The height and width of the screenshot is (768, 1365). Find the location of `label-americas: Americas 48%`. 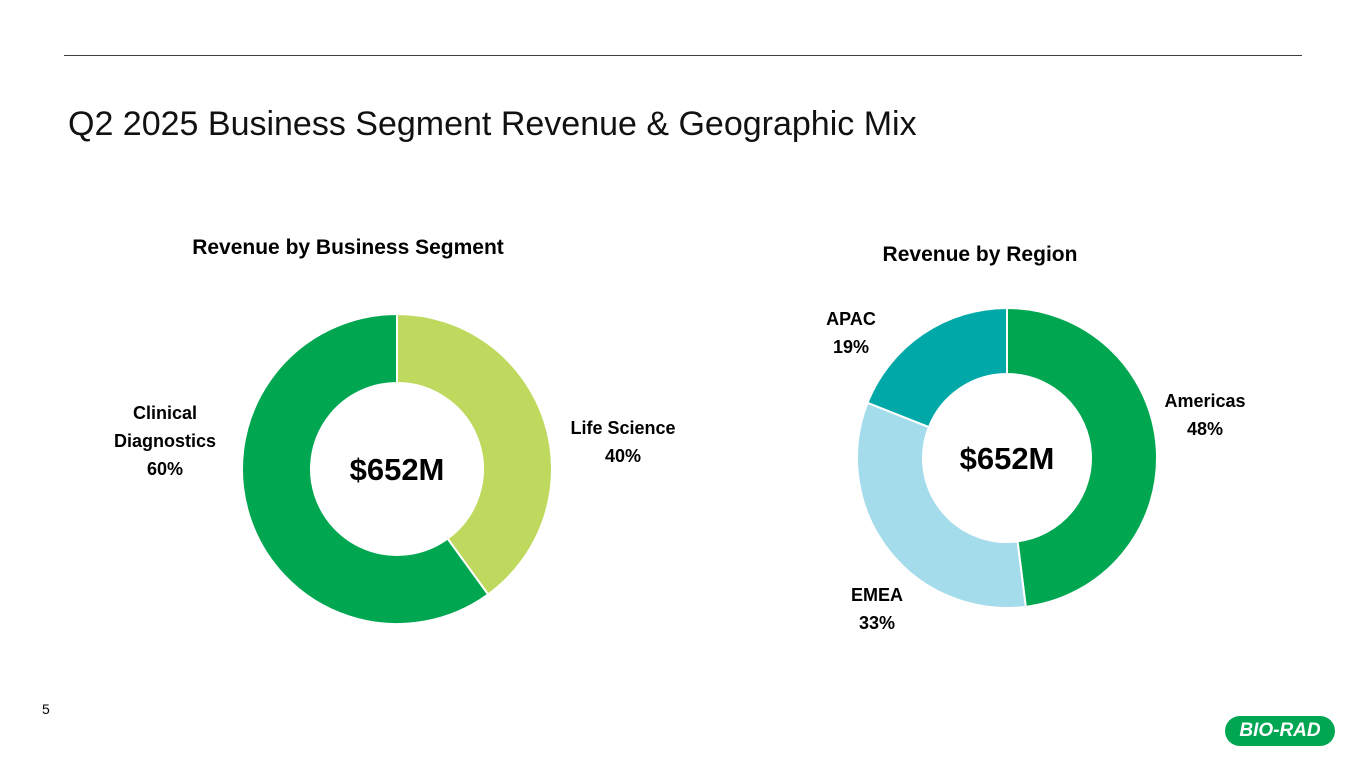

label-americas: Americas 48% is located at coordinates (1204, 415).